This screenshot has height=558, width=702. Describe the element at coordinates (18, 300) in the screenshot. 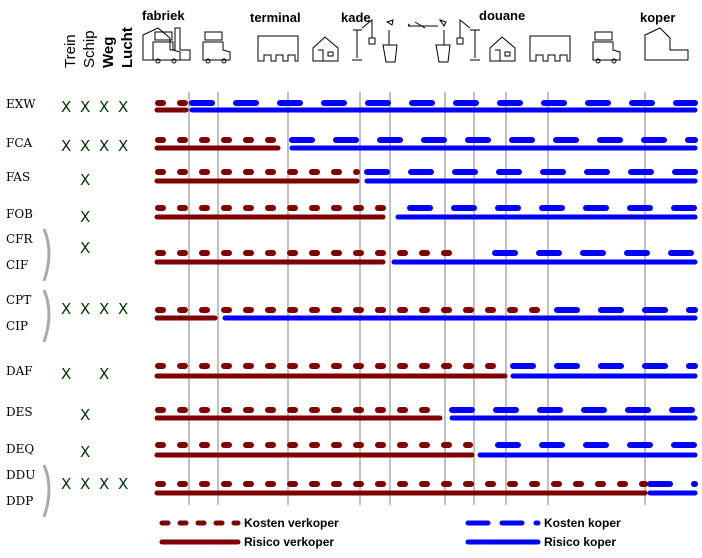

I see `term-label: CPT` at that location.